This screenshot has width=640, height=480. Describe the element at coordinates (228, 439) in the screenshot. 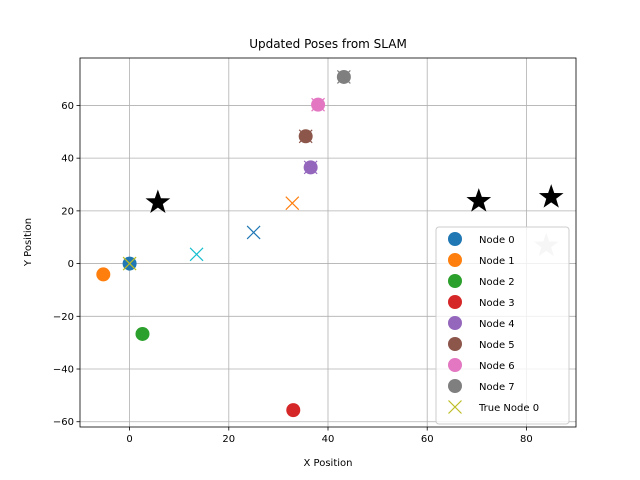

I see `x-tick-label: 20` at that location.